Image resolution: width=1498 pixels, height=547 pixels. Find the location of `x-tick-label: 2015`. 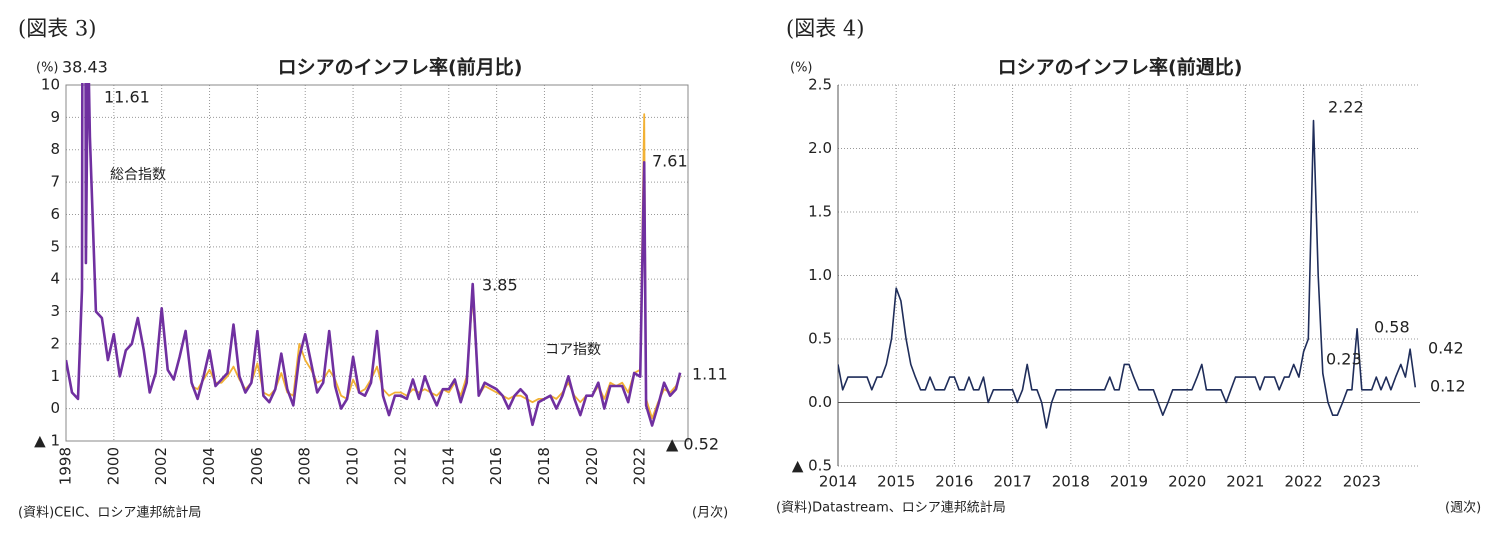

x-tick-label: 2015 is located at coordinates (896, 482).